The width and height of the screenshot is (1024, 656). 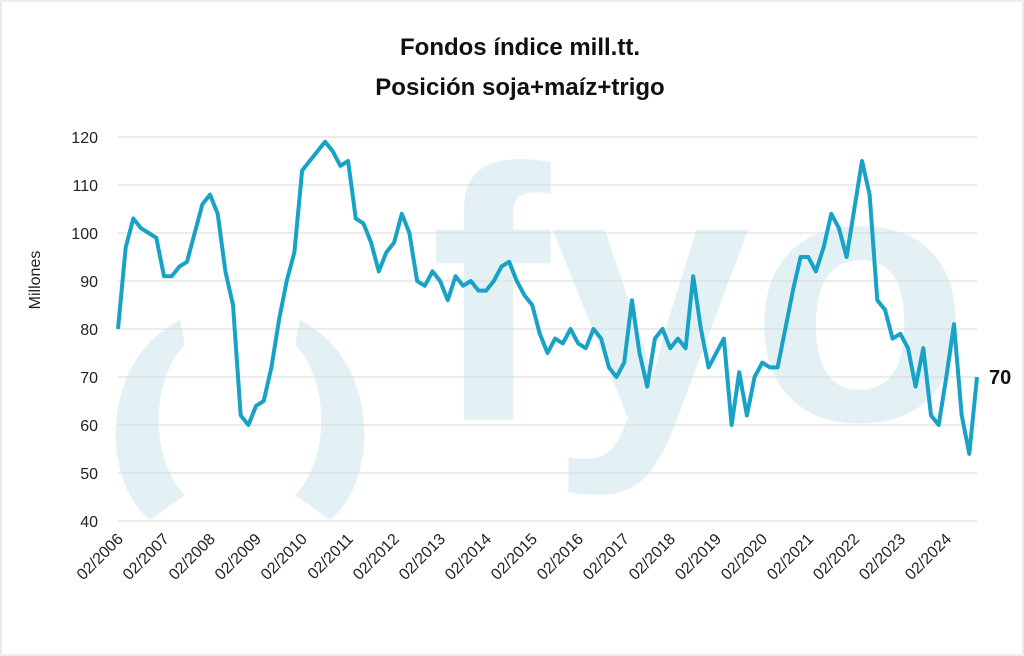 I want to click on y-tick-label: 90, so click(x=89, y=282).